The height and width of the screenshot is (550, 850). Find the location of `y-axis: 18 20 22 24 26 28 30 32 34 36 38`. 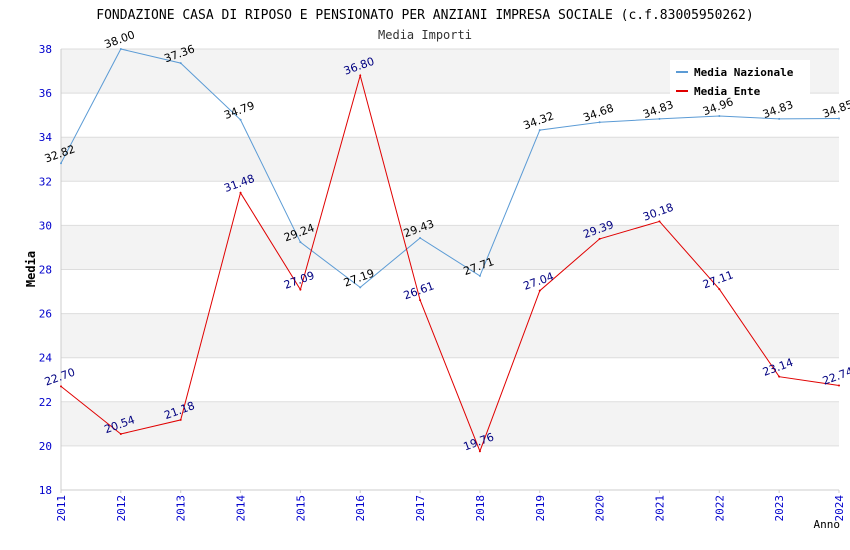

y-axis: 18 20 22 24 26 28 30 32 34 36 38 is located at coordinates (50, 270).